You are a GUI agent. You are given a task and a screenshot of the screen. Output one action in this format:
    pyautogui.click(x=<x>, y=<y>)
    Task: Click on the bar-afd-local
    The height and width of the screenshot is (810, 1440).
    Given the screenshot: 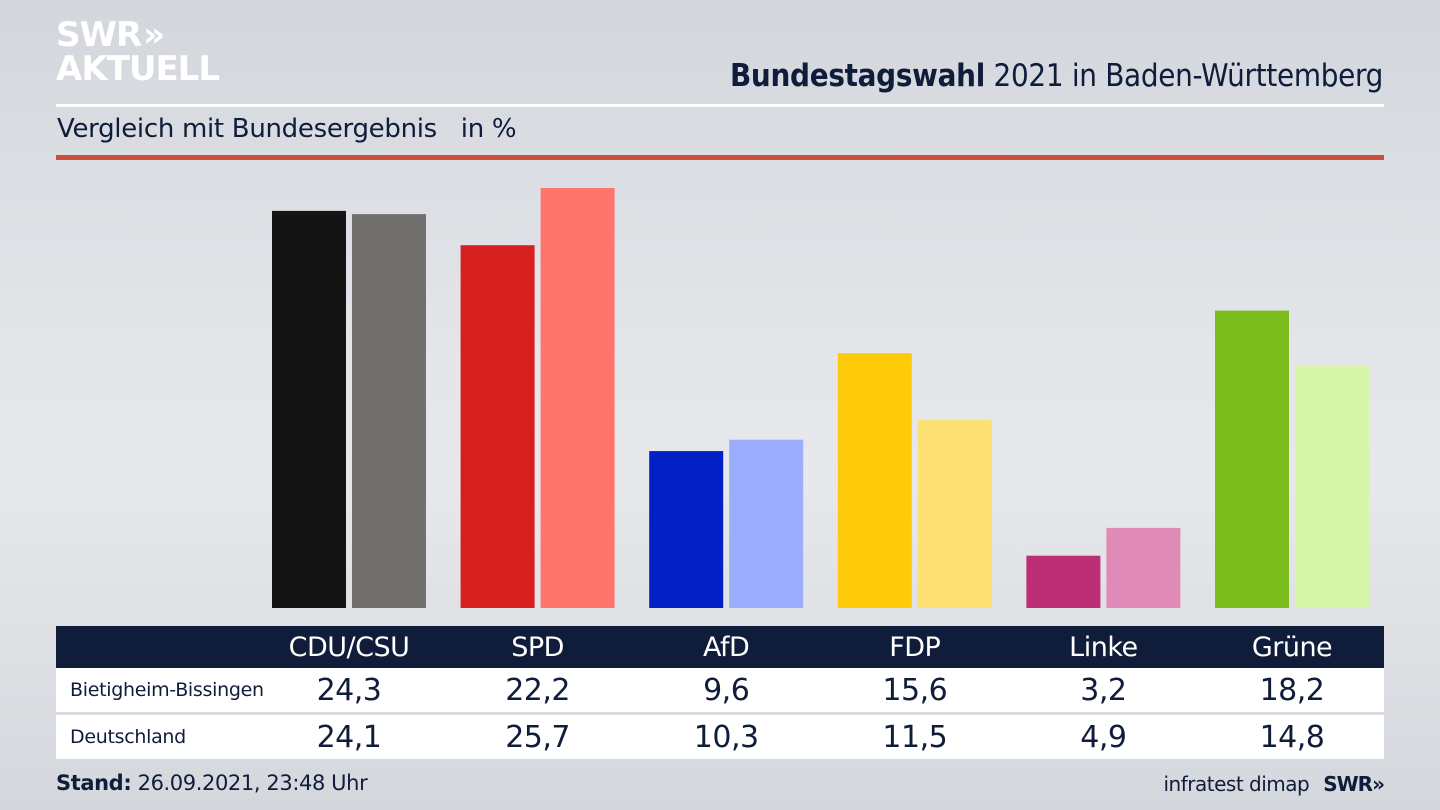 What is the action you would take?
    pyautogui.click(x=686, y=529)
    